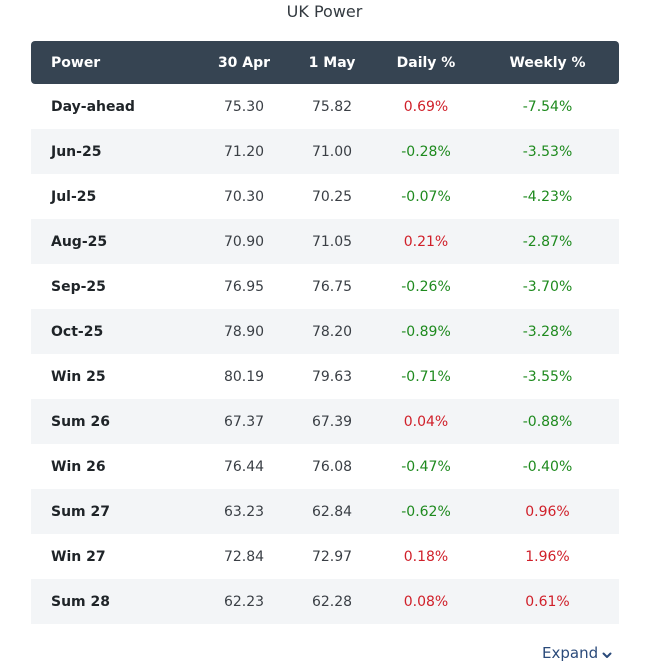 The width and height of the screenshot is (649, 671). I want to click on col-header-30-apr: 30 Apr, so click(244, 62).